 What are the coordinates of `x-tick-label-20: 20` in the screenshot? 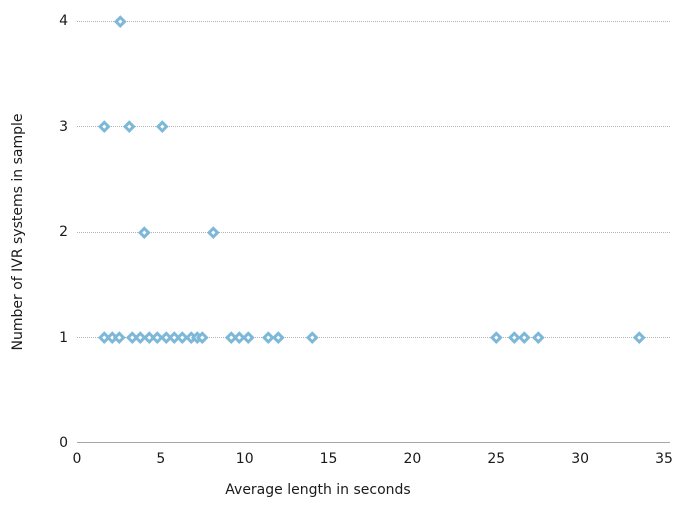 It's located at (412, 459).